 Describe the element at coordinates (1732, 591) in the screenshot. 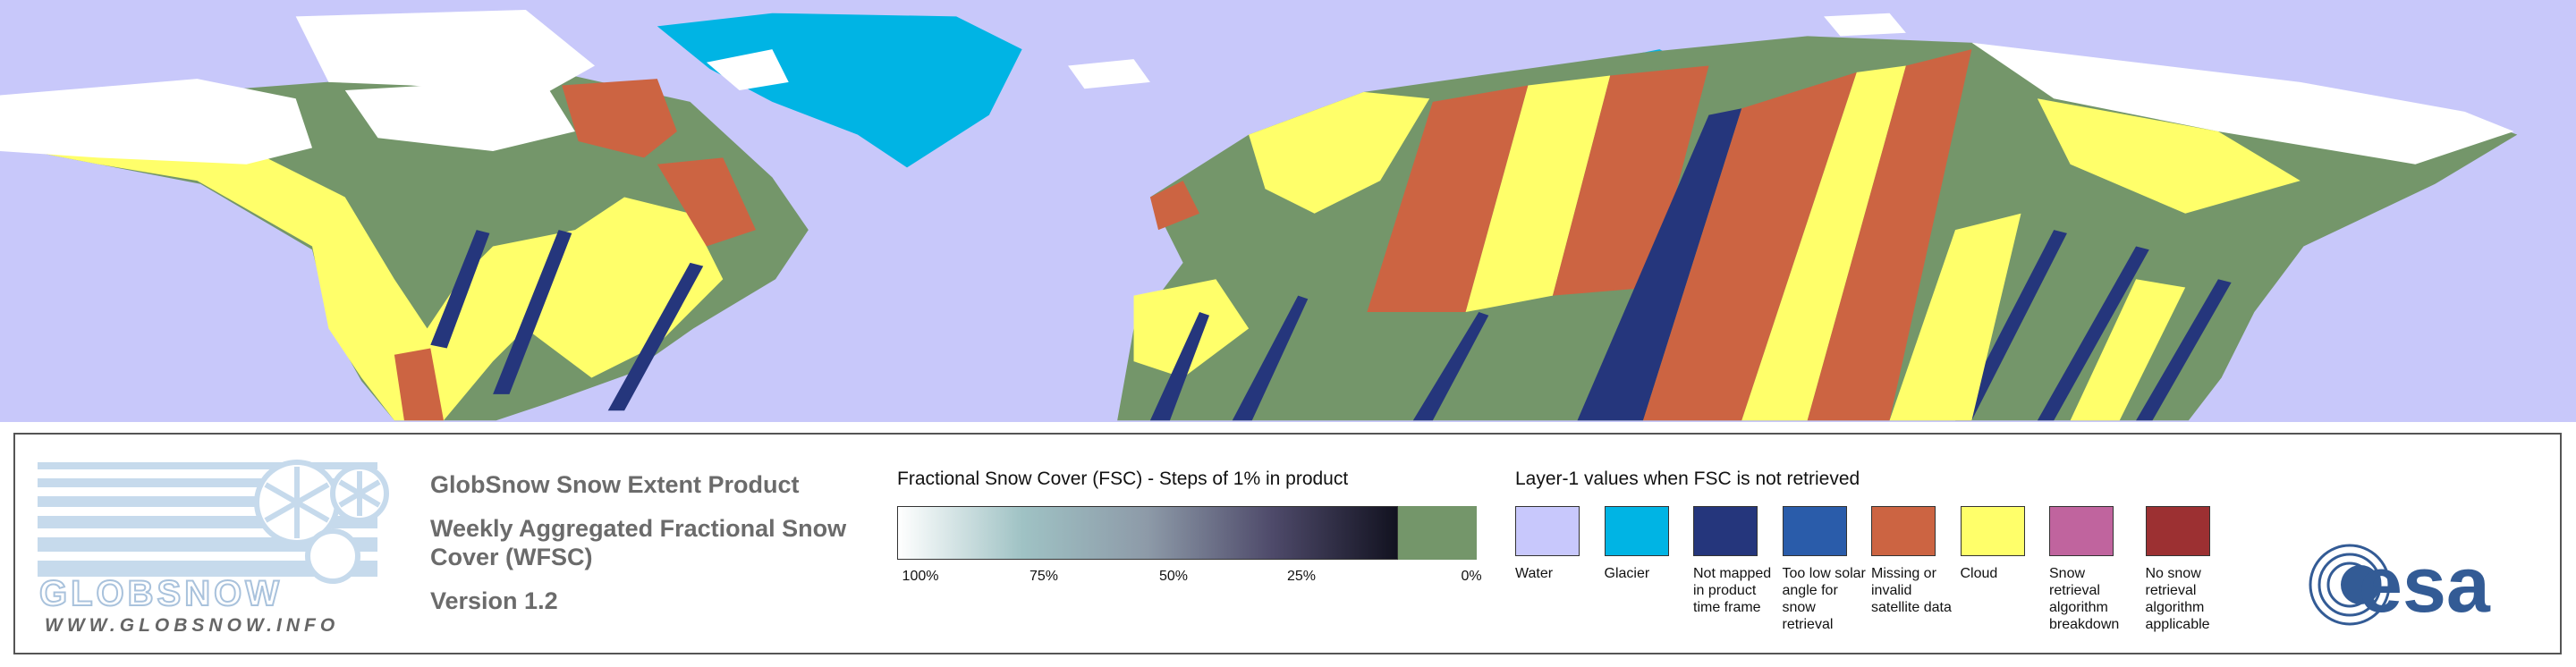

I see `legend-label: Not mapped in product time frame` at that location.